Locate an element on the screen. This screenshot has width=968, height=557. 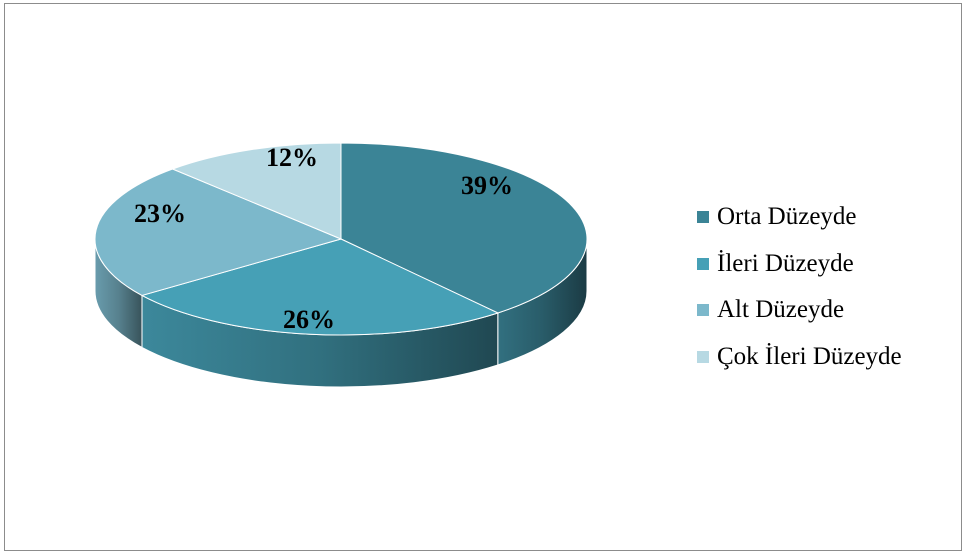
data-label-0: 39% is located at coordinates (487, 185).